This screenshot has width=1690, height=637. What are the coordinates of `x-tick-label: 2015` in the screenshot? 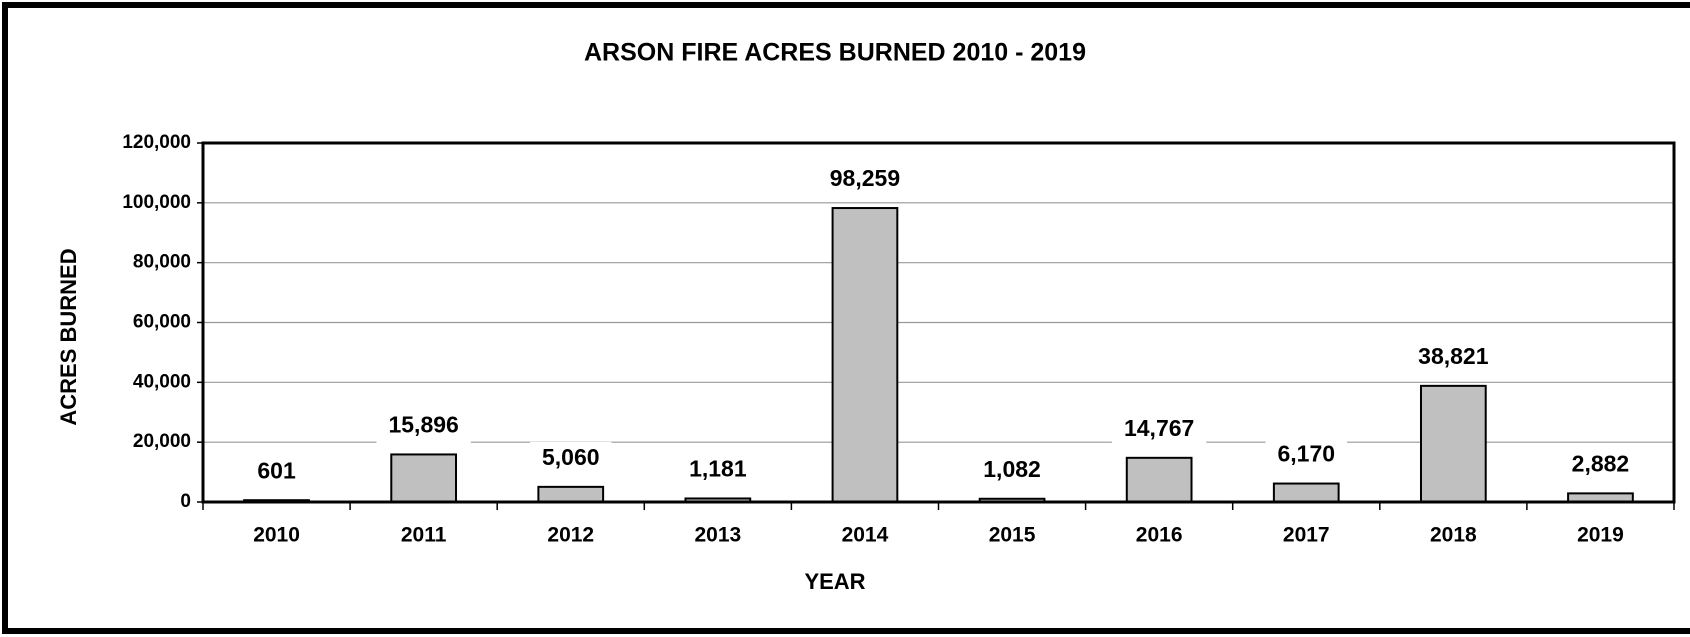 It's located at (1012, 535).